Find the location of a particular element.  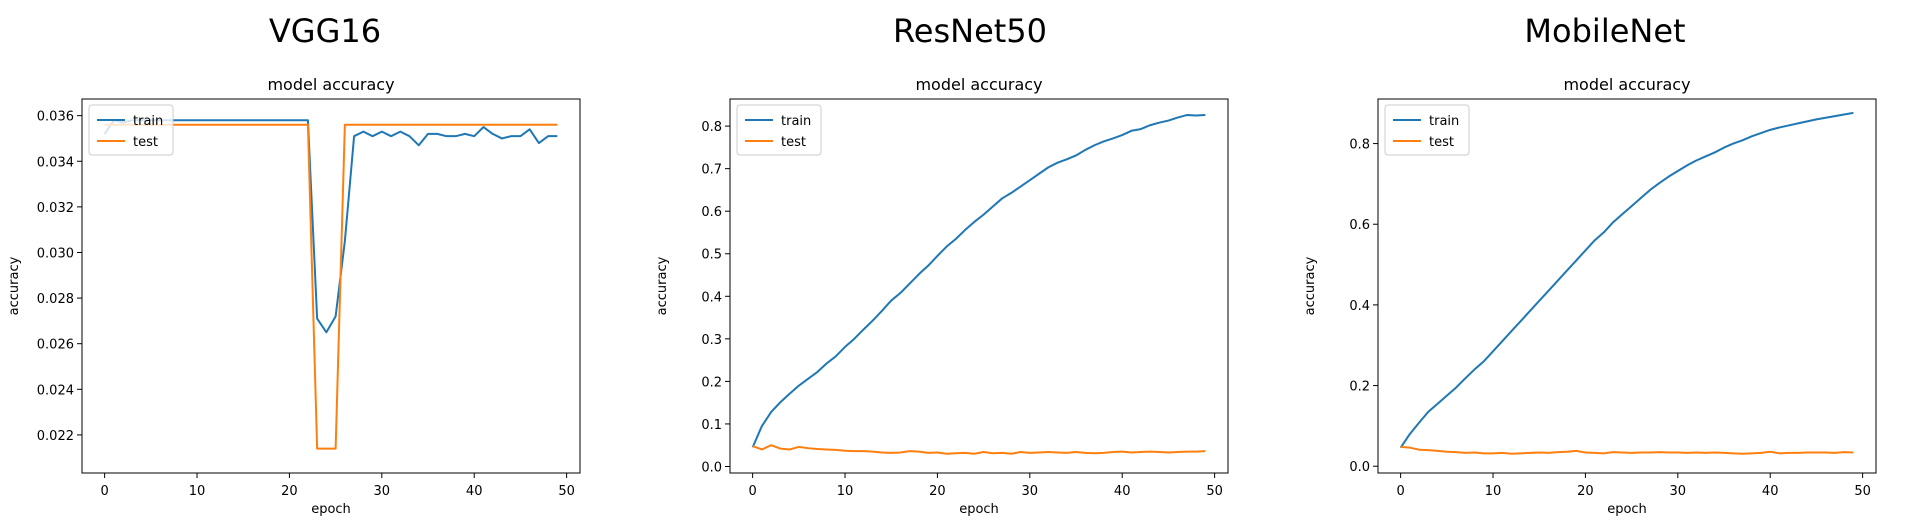

panel-heading: MobileNet is located at coordinates (1605, 31).